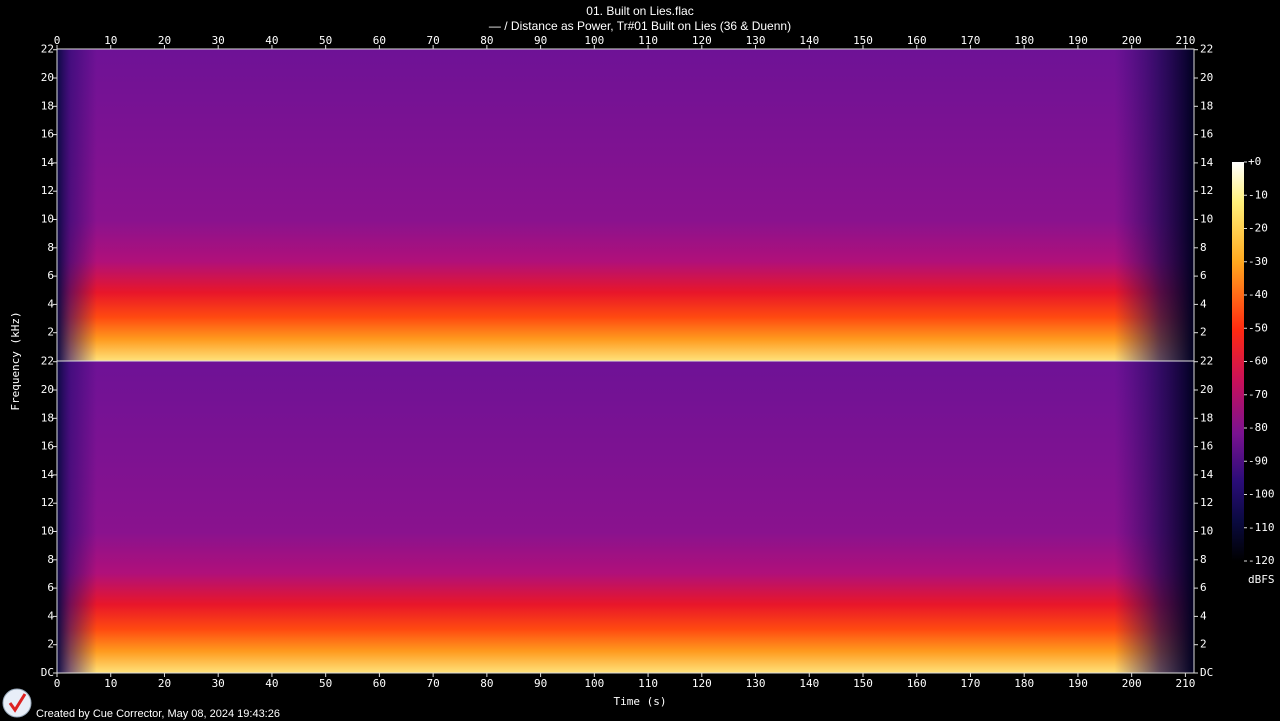 Image resolution: width=1280 pixels, height=721 pixels. I want to click on x-tick-label-bottom: 170, so click(971, 683).